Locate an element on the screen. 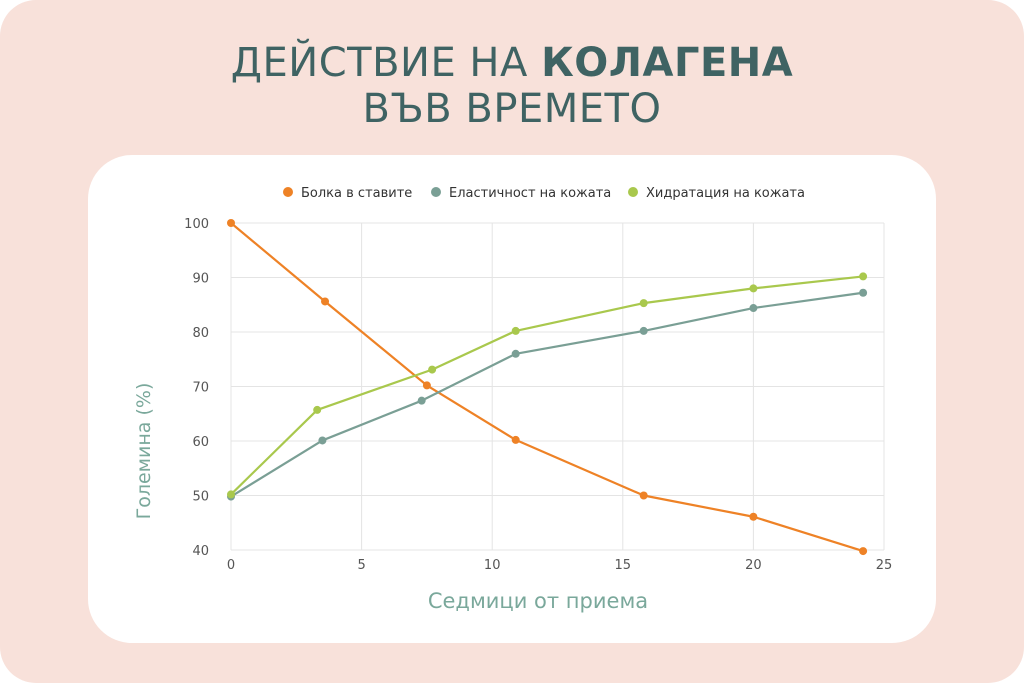  title-line-2: ВЪВ ВРЕМЕТО is located at coordinates (512, 109).